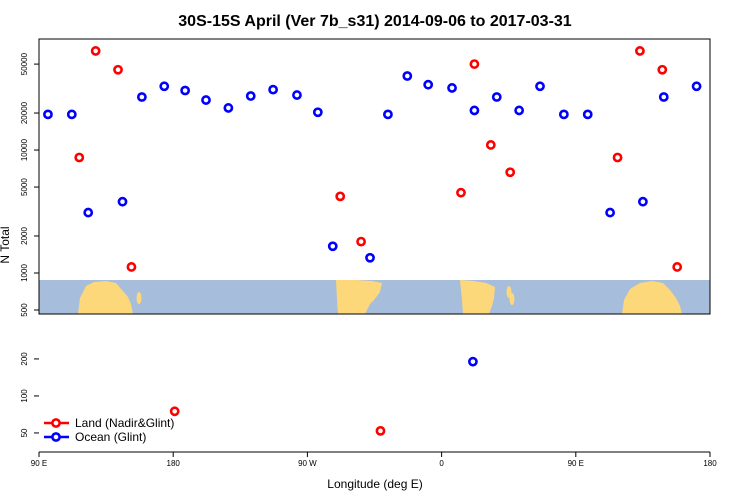 Image resolution: width=750 pixels, height=500 pixels. Describe the element at coordinates (374, 460) in the screenshot. I see `x-ticks: 90 E 180 90 W 0 90 E 180` at that location.